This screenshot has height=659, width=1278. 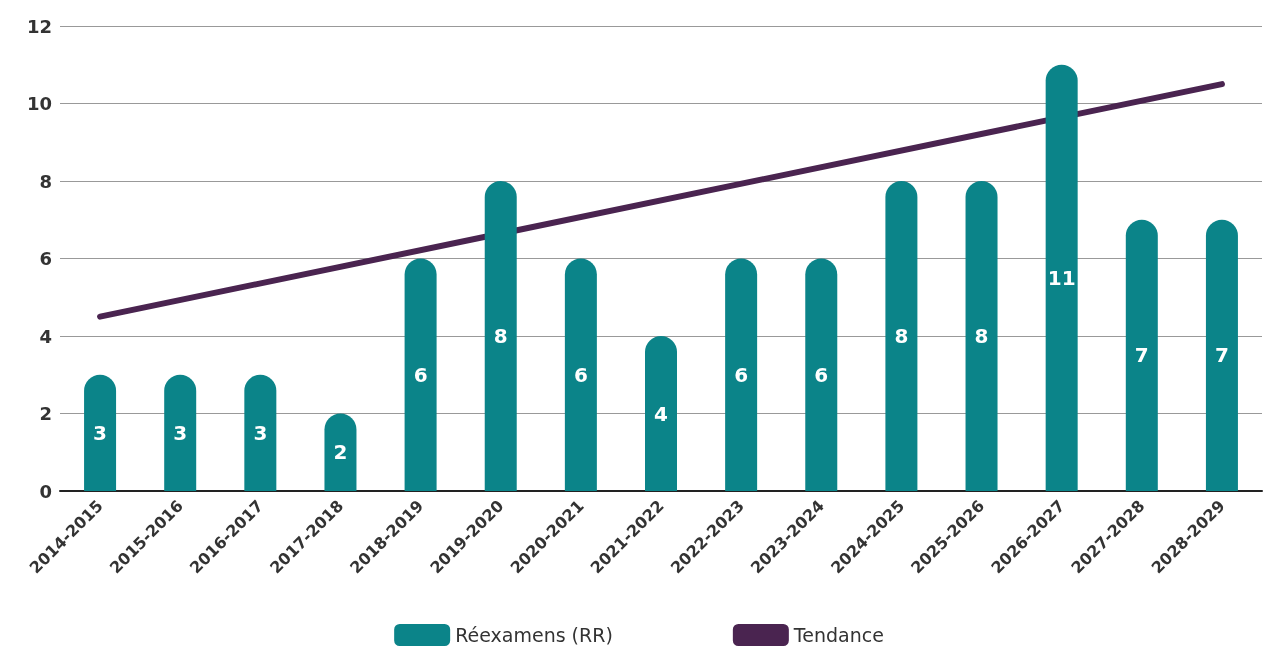 I want to click on y-tick-label: 8, so click(x=45, y=181).